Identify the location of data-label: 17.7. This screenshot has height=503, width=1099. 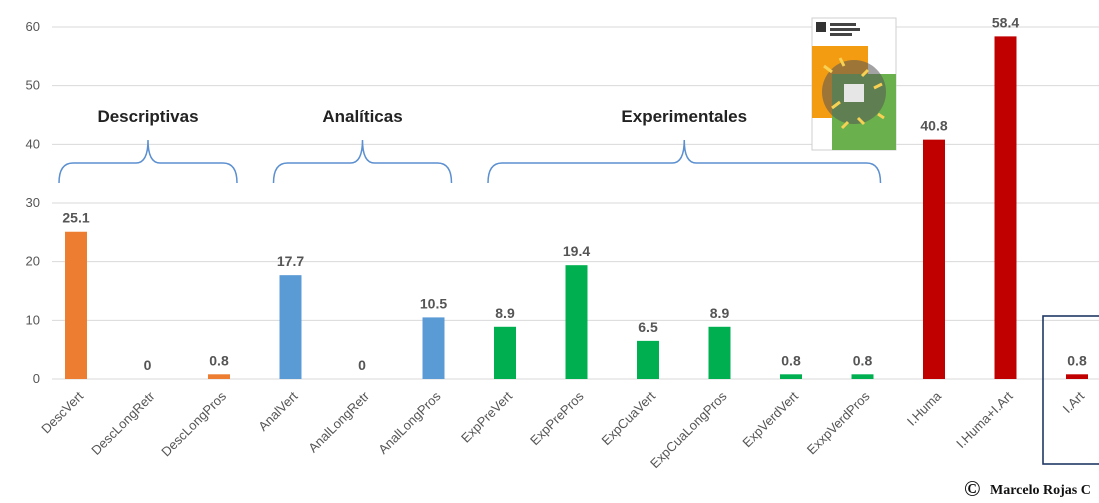
(290, 261).